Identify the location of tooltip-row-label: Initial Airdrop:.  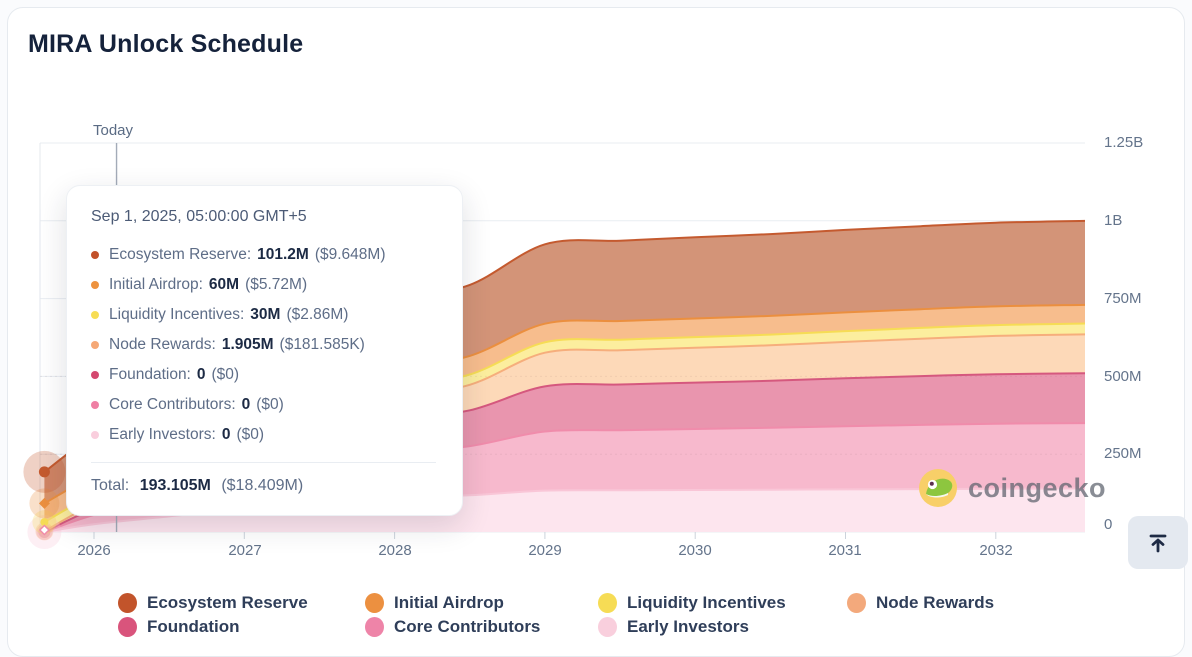
(156, 284).